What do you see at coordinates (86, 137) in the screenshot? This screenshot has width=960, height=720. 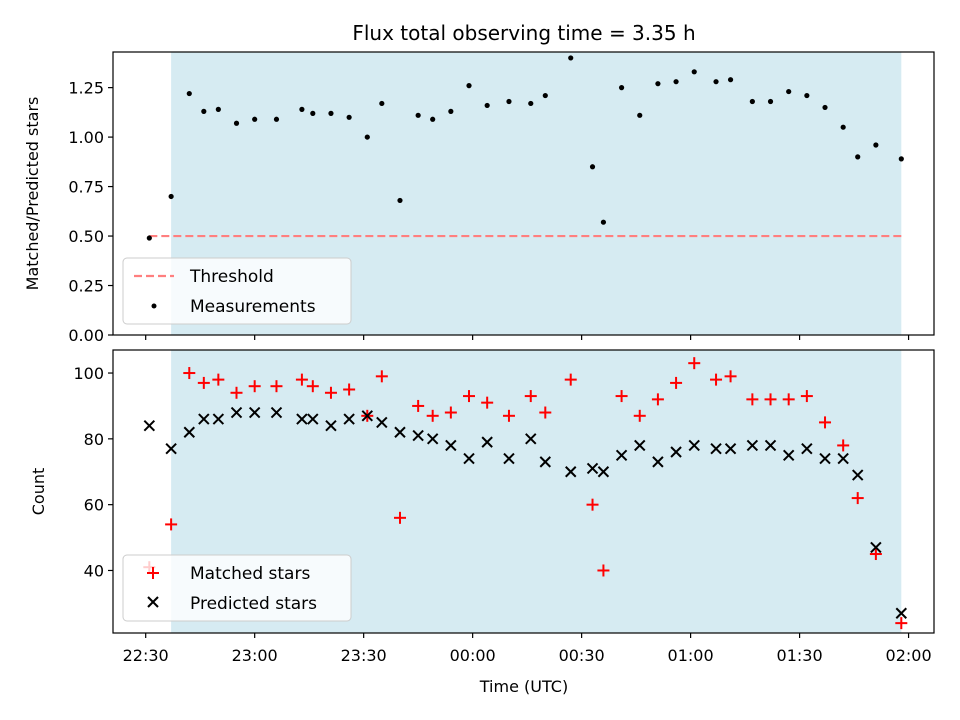 I see `top-y-tick-label: 1.00` at bounding box center [86, 137].